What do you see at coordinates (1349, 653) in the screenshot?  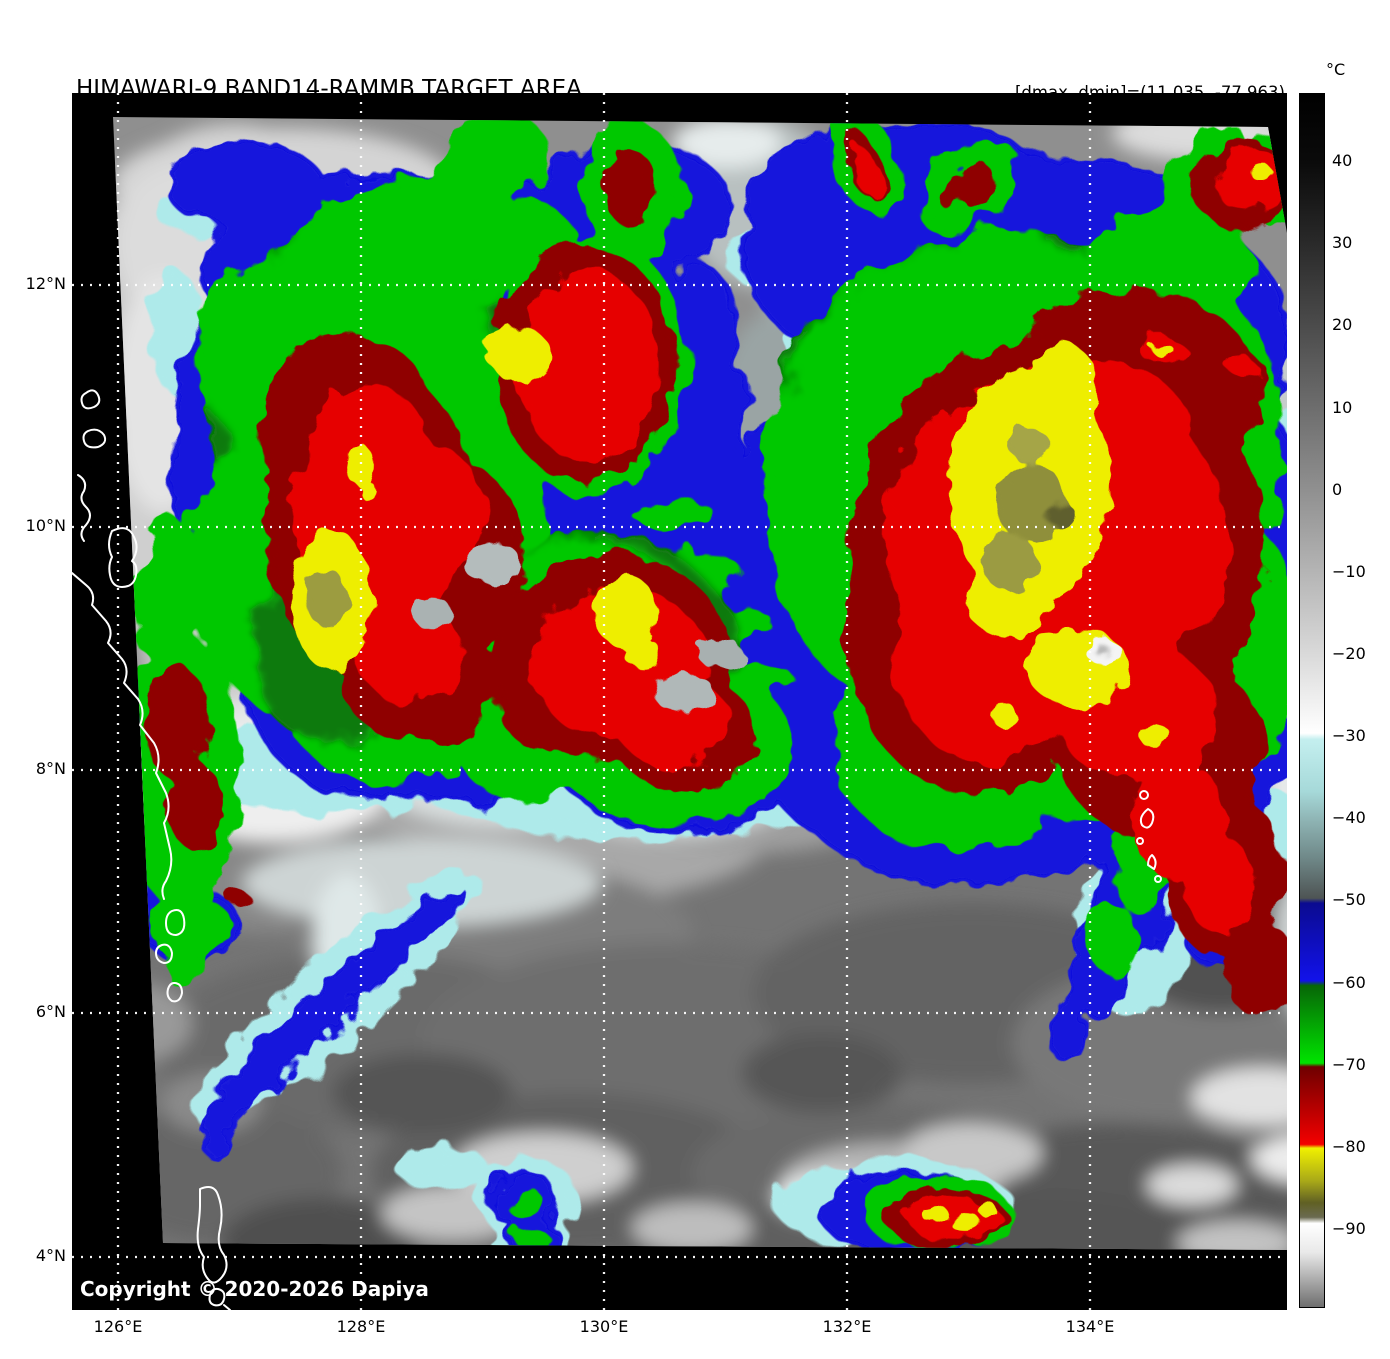 I see `colorbar-tick-label: −20` at bounding box center [1349, 653].